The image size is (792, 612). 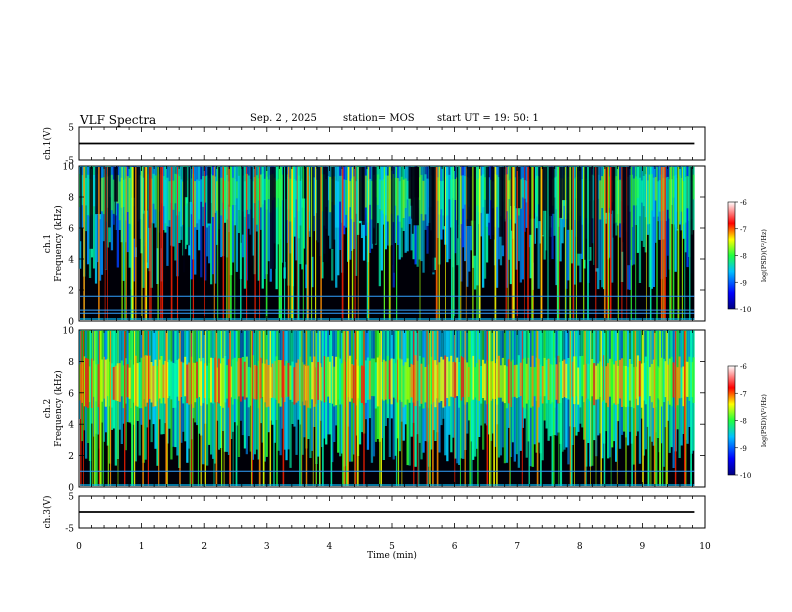 What do you see at coordinates (69, 332) in the screenshot?
I see `y-tick-label: 10` at bounding box center [69, 332].